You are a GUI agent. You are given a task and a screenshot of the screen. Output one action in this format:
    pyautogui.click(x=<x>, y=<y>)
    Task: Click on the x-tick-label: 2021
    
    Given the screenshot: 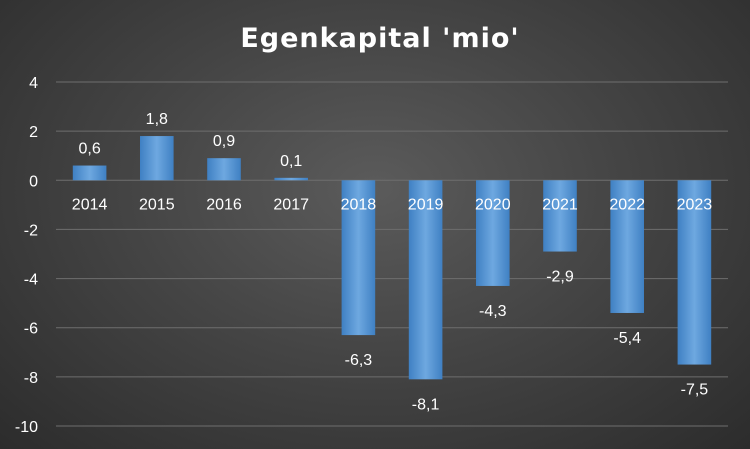 What is the action you would take?
    pyautogui.click(x=560, y=204)
    